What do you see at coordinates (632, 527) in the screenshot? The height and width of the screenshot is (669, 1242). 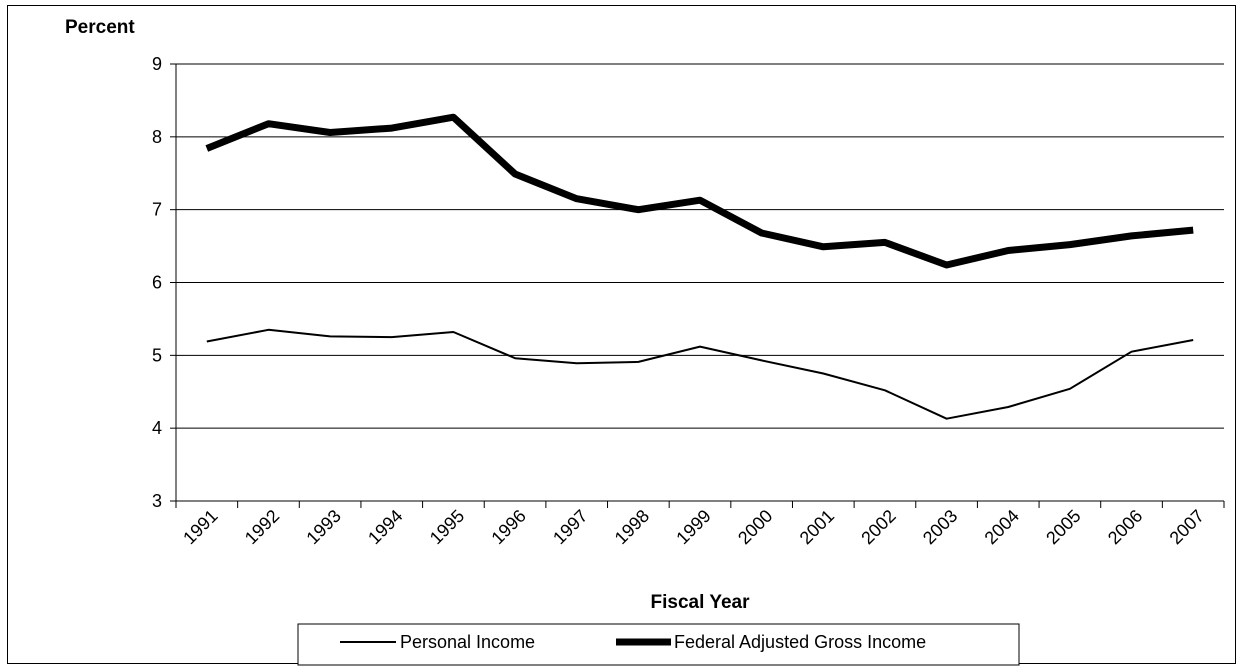 I see `x-tick-label: 1998` at bounding box center [632, 527].